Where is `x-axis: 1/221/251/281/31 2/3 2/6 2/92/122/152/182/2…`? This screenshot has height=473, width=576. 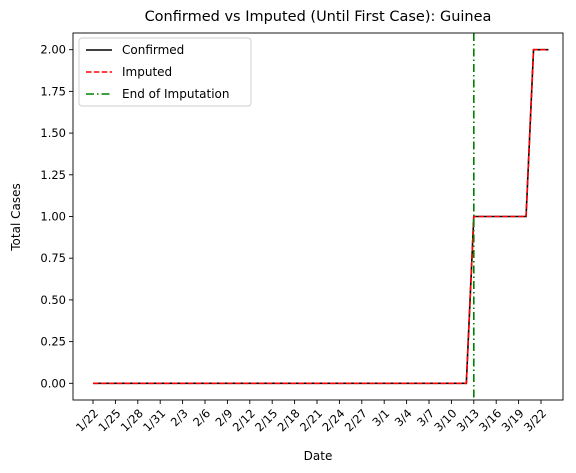 x-axis: 1/221/251/281/31 2/3 2/6 2/92/122/152/182/2… is located at coordinates (311, 417).